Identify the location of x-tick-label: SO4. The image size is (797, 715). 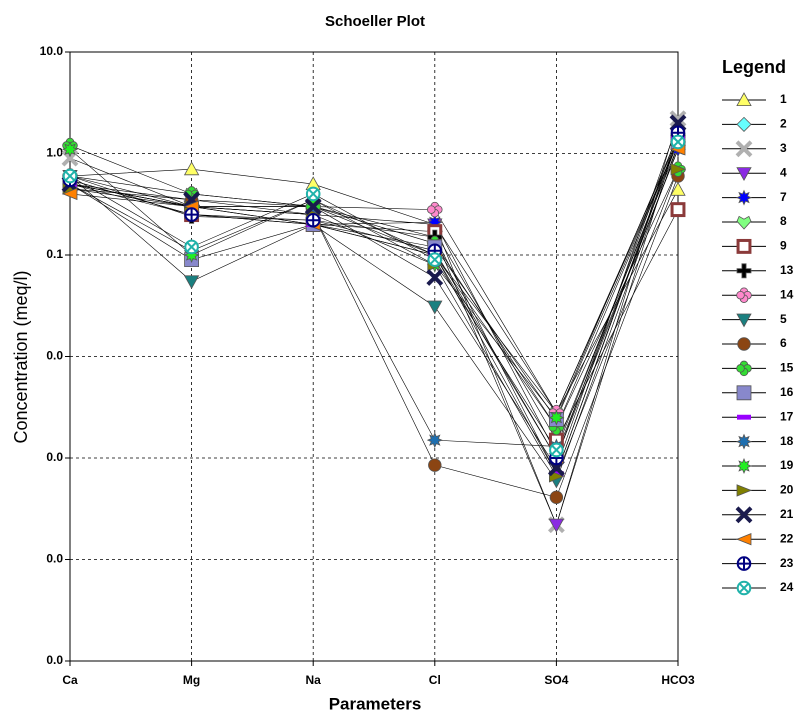
(556, 680).